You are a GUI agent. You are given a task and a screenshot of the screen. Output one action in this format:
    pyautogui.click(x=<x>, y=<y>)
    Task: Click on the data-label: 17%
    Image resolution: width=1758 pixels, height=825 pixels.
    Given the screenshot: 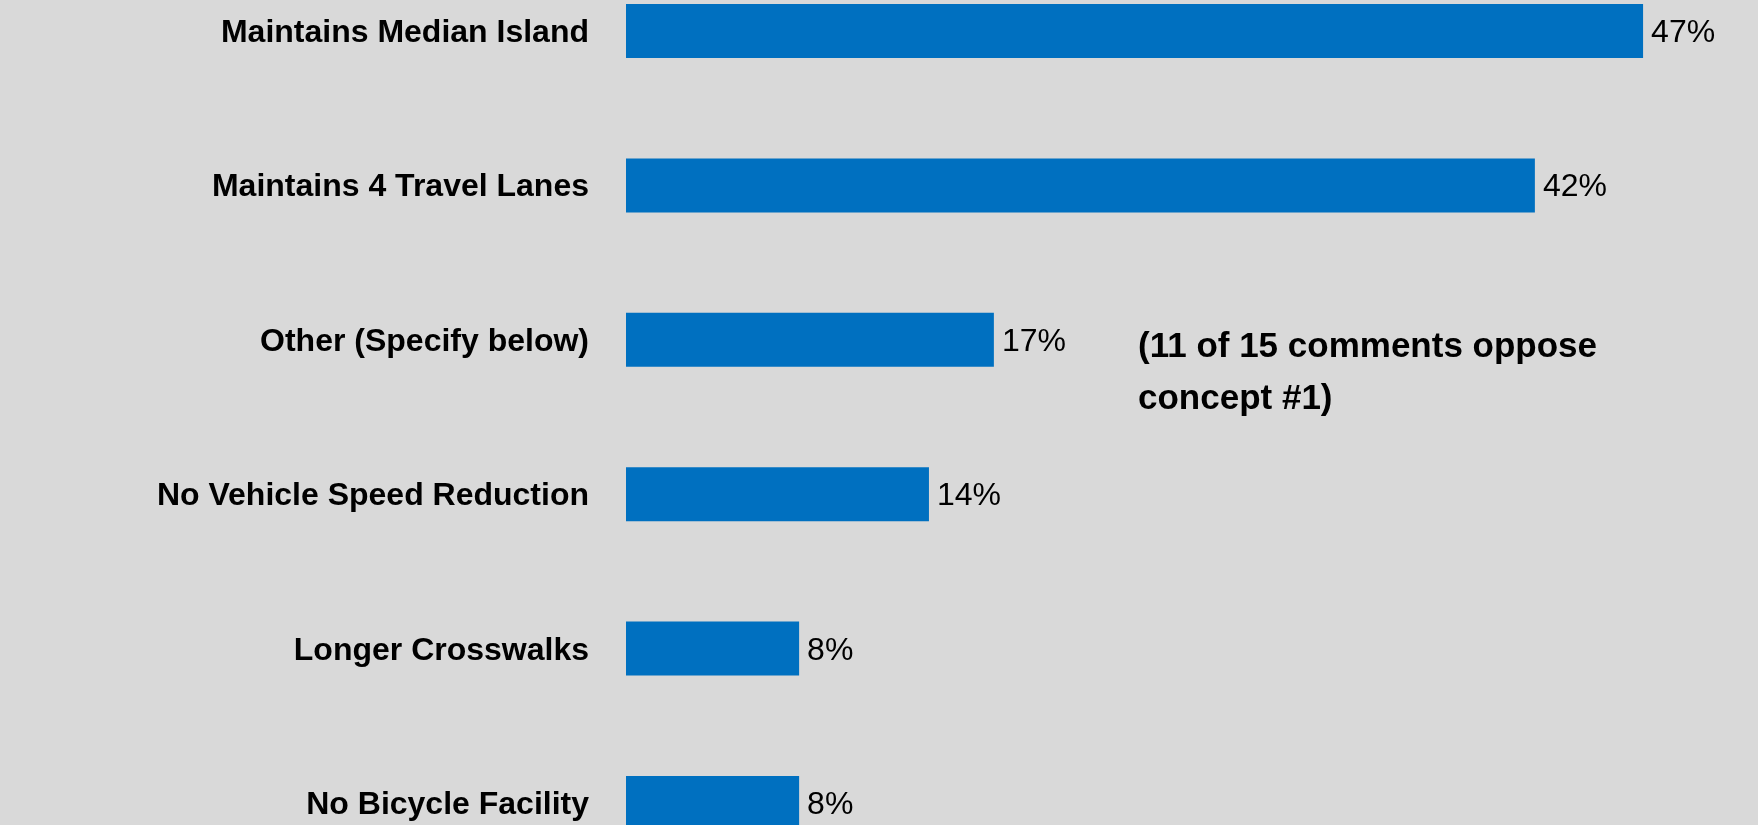 What is the action you would take?
    pyautogui.click(x=1033, y=339)
    